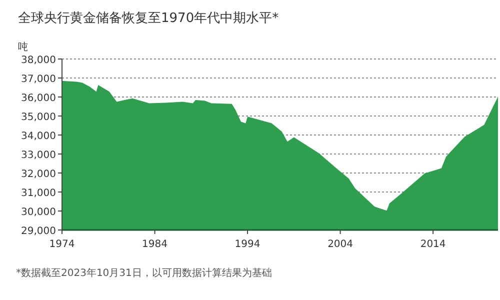 The height and width of the screenshot is (300, 500). I want to click on y-tick-label: 38,000, so click(38, 60).